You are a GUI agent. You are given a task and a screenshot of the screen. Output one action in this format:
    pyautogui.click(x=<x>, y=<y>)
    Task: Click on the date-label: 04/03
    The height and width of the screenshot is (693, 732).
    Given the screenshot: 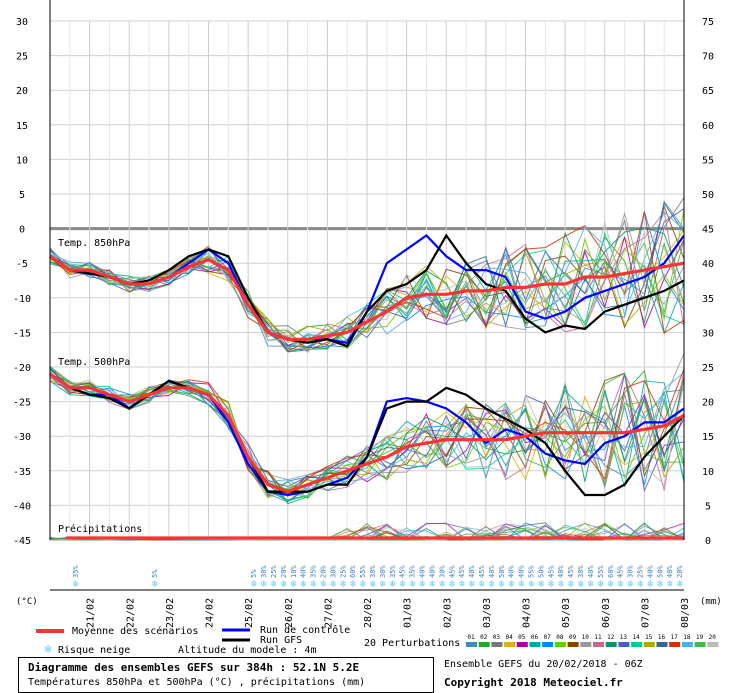 What is the action you would take?
    pyautogui.click(x=527, y=613)
    